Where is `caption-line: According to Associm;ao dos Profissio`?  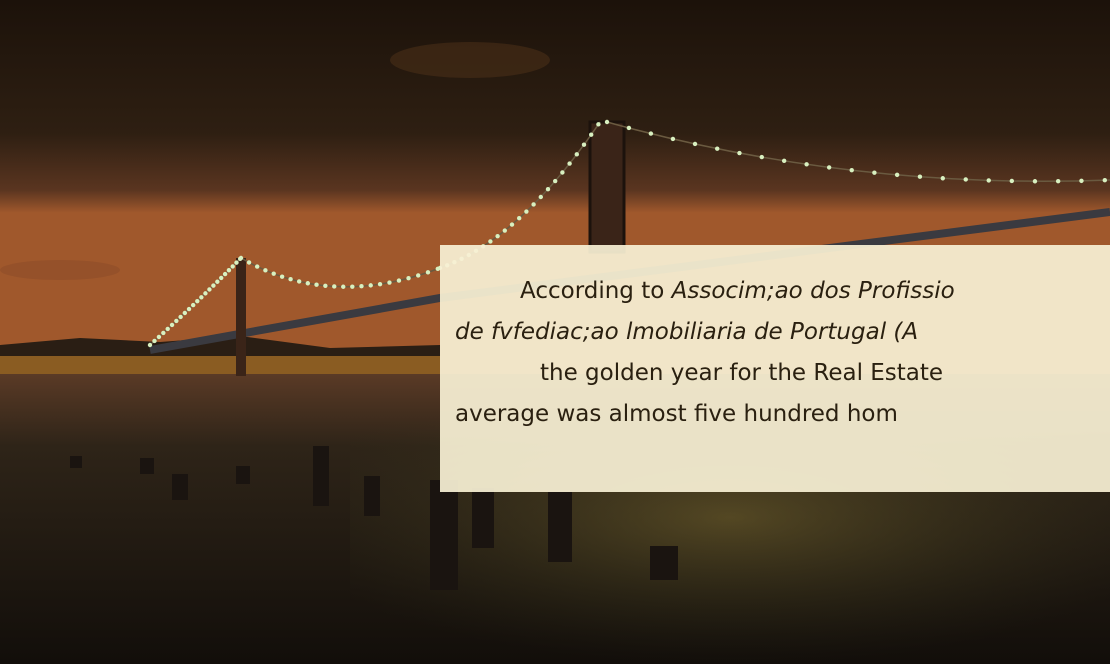 caption-line: According to Associm;ao dos Profissio is located at coordinates (737, 291).